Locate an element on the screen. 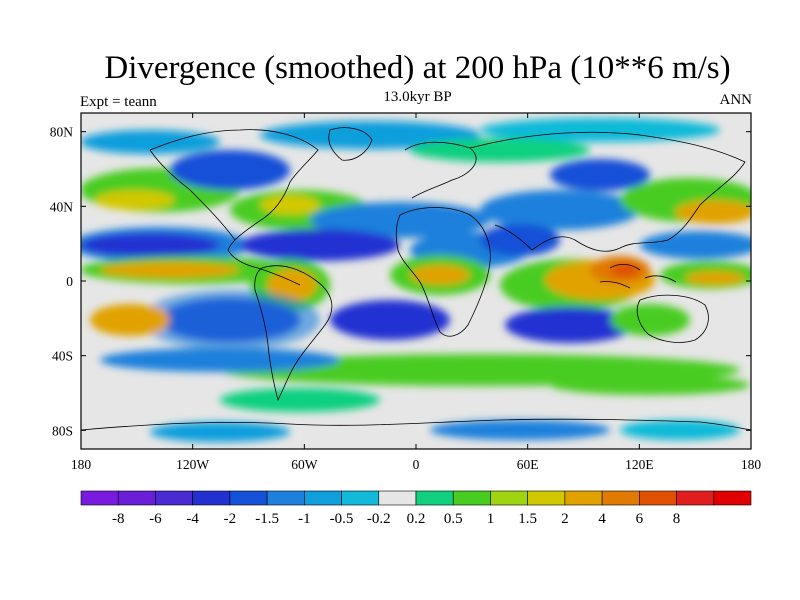 This screenshot has height=600, width=800. colorbar-label: 0.2 is located at coordinates (416, 519).